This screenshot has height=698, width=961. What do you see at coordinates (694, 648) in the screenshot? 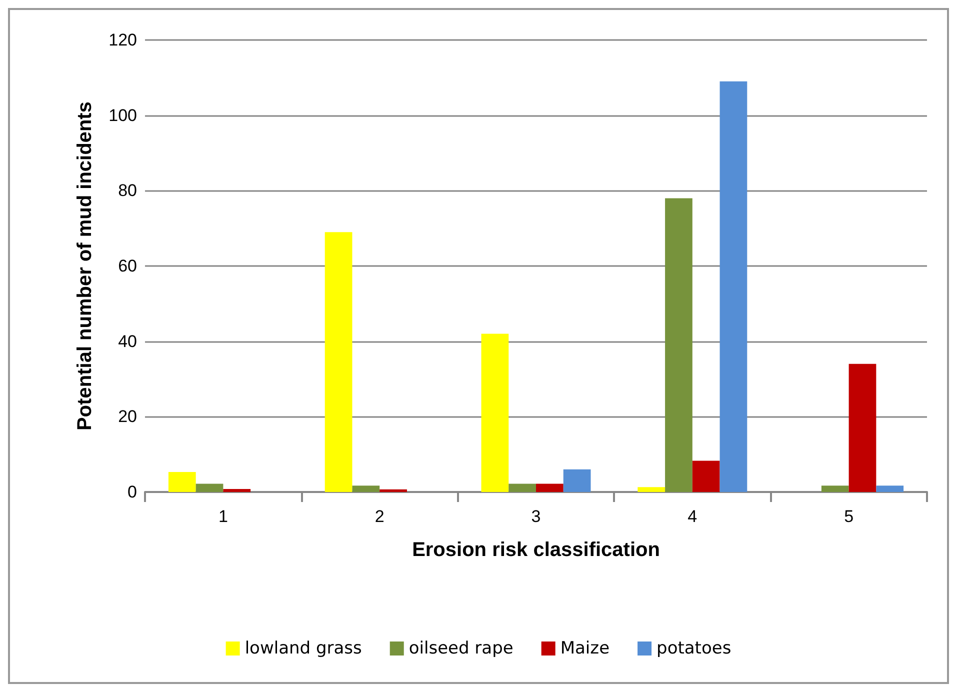
I see `legend-label: potatoes` at bounding box center [694, 648].